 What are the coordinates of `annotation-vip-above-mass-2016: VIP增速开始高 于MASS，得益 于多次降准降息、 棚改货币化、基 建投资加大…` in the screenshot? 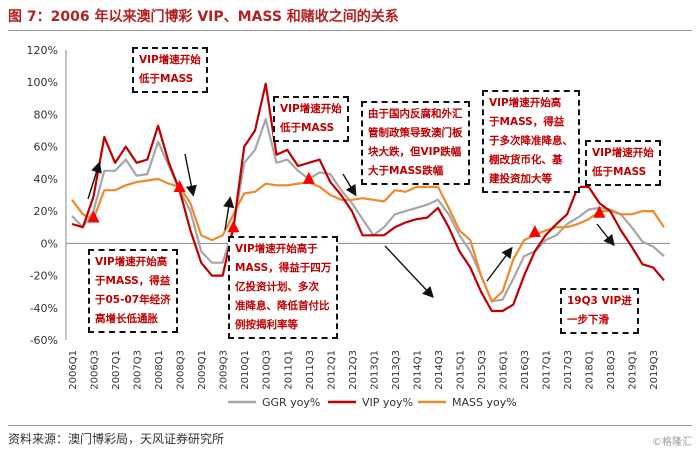 It's located at (531, 141).